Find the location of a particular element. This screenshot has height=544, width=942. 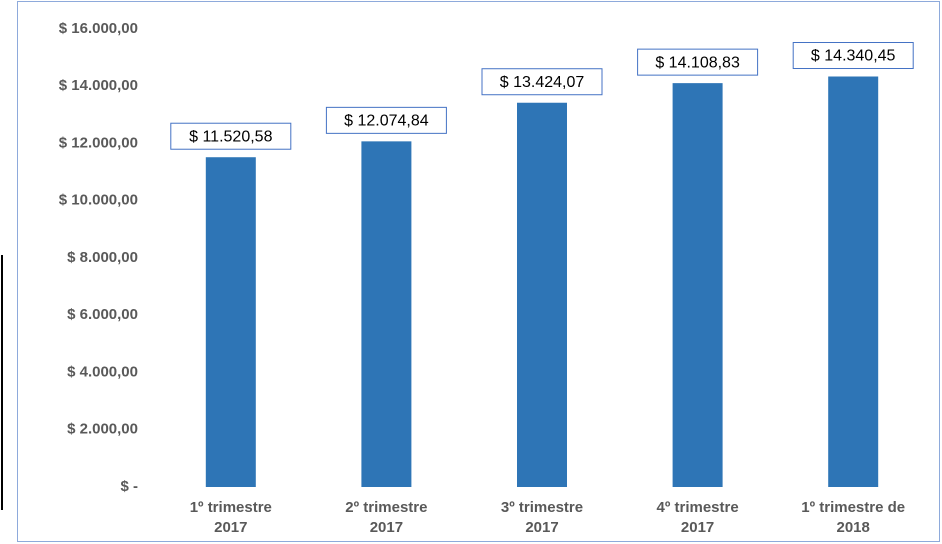

value-label: $ 14.340,45 is located at coordinates (853, 56).